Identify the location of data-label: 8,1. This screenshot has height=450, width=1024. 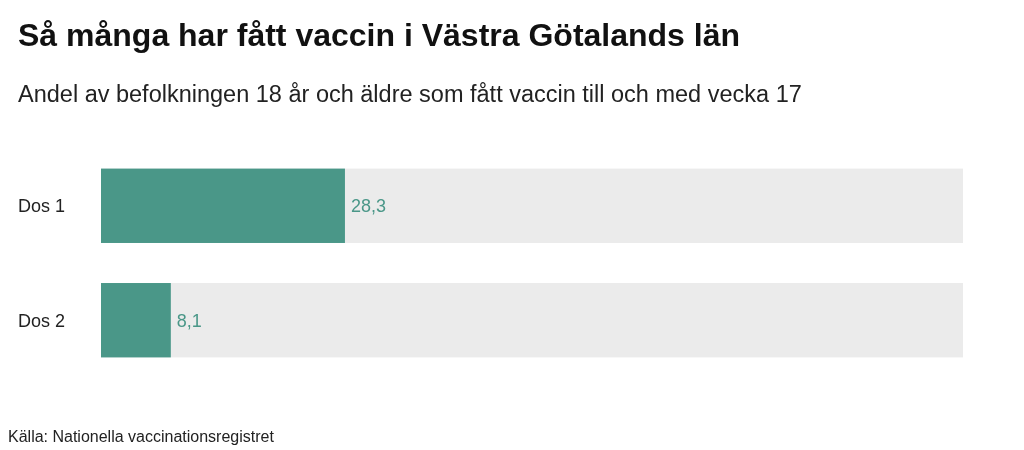
(189, 320).